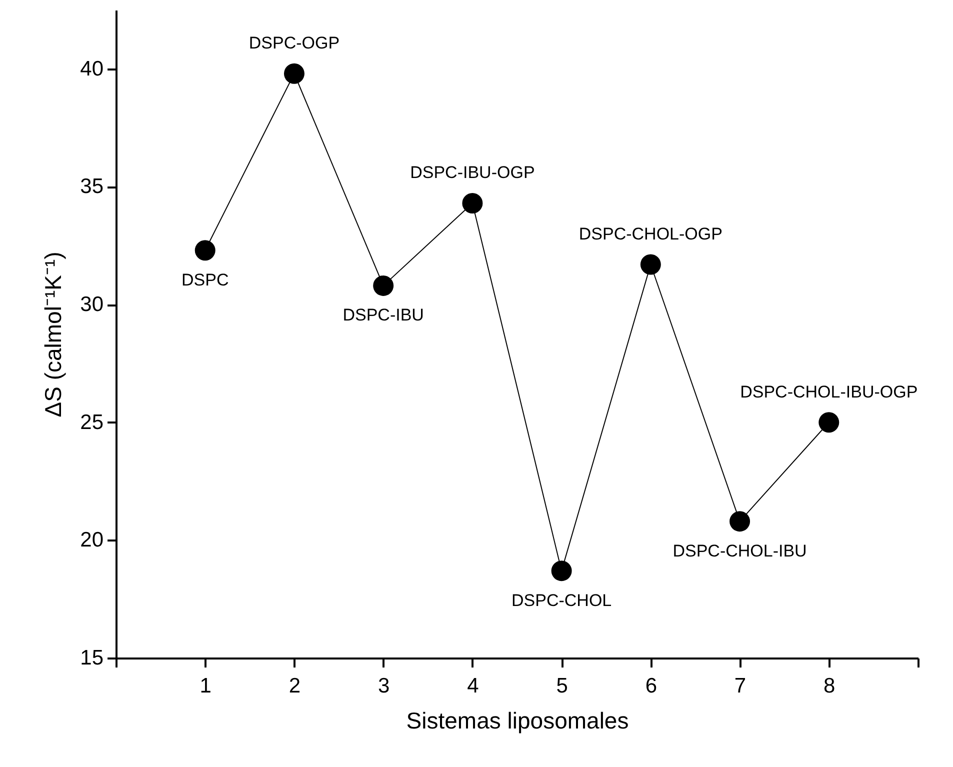  I want to click on x-tick-label: 7, so click(740, 686).